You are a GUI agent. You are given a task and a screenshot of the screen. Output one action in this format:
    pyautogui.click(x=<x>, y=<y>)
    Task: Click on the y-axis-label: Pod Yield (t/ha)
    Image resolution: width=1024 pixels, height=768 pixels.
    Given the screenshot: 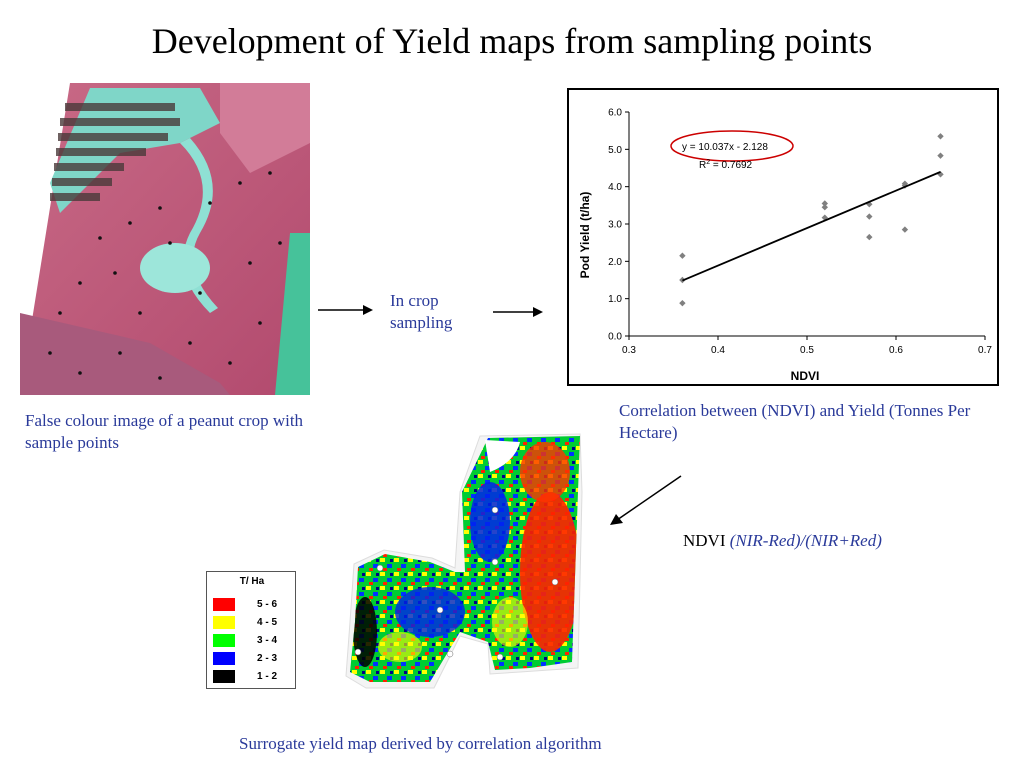 What is the action you would take?
    pyautogui.click(x=585, y=235)
    